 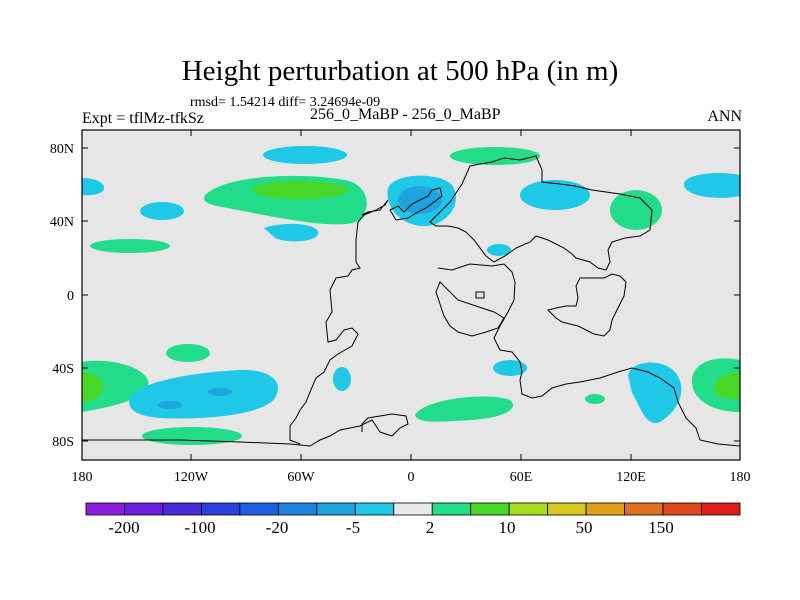 I want to click on page-title: Height perturbation at 500 hPa (in m), so click(x=400, y=71).